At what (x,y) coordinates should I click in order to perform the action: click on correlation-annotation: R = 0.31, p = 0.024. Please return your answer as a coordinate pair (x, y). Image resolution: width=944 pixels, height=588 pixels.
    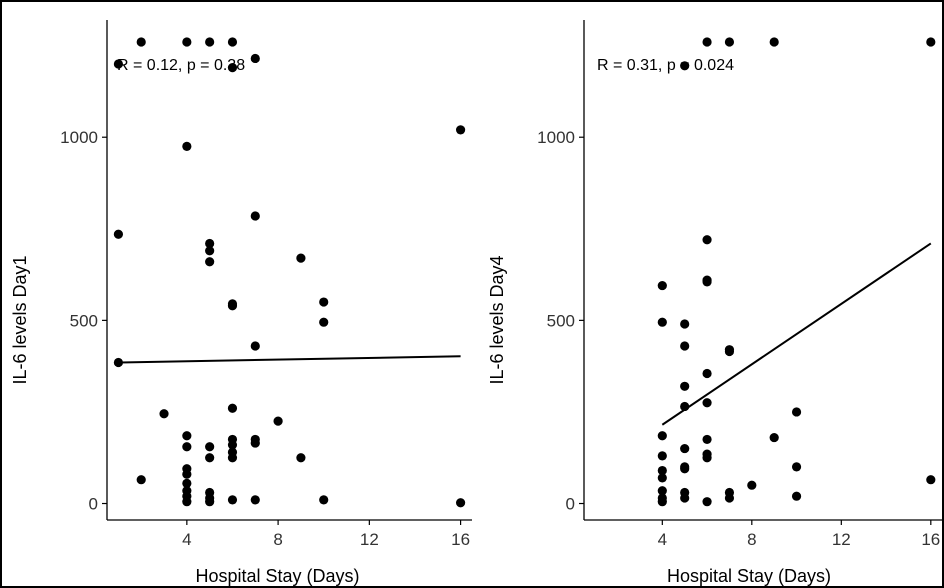
    Looking at the image, I should click on (665, 65).